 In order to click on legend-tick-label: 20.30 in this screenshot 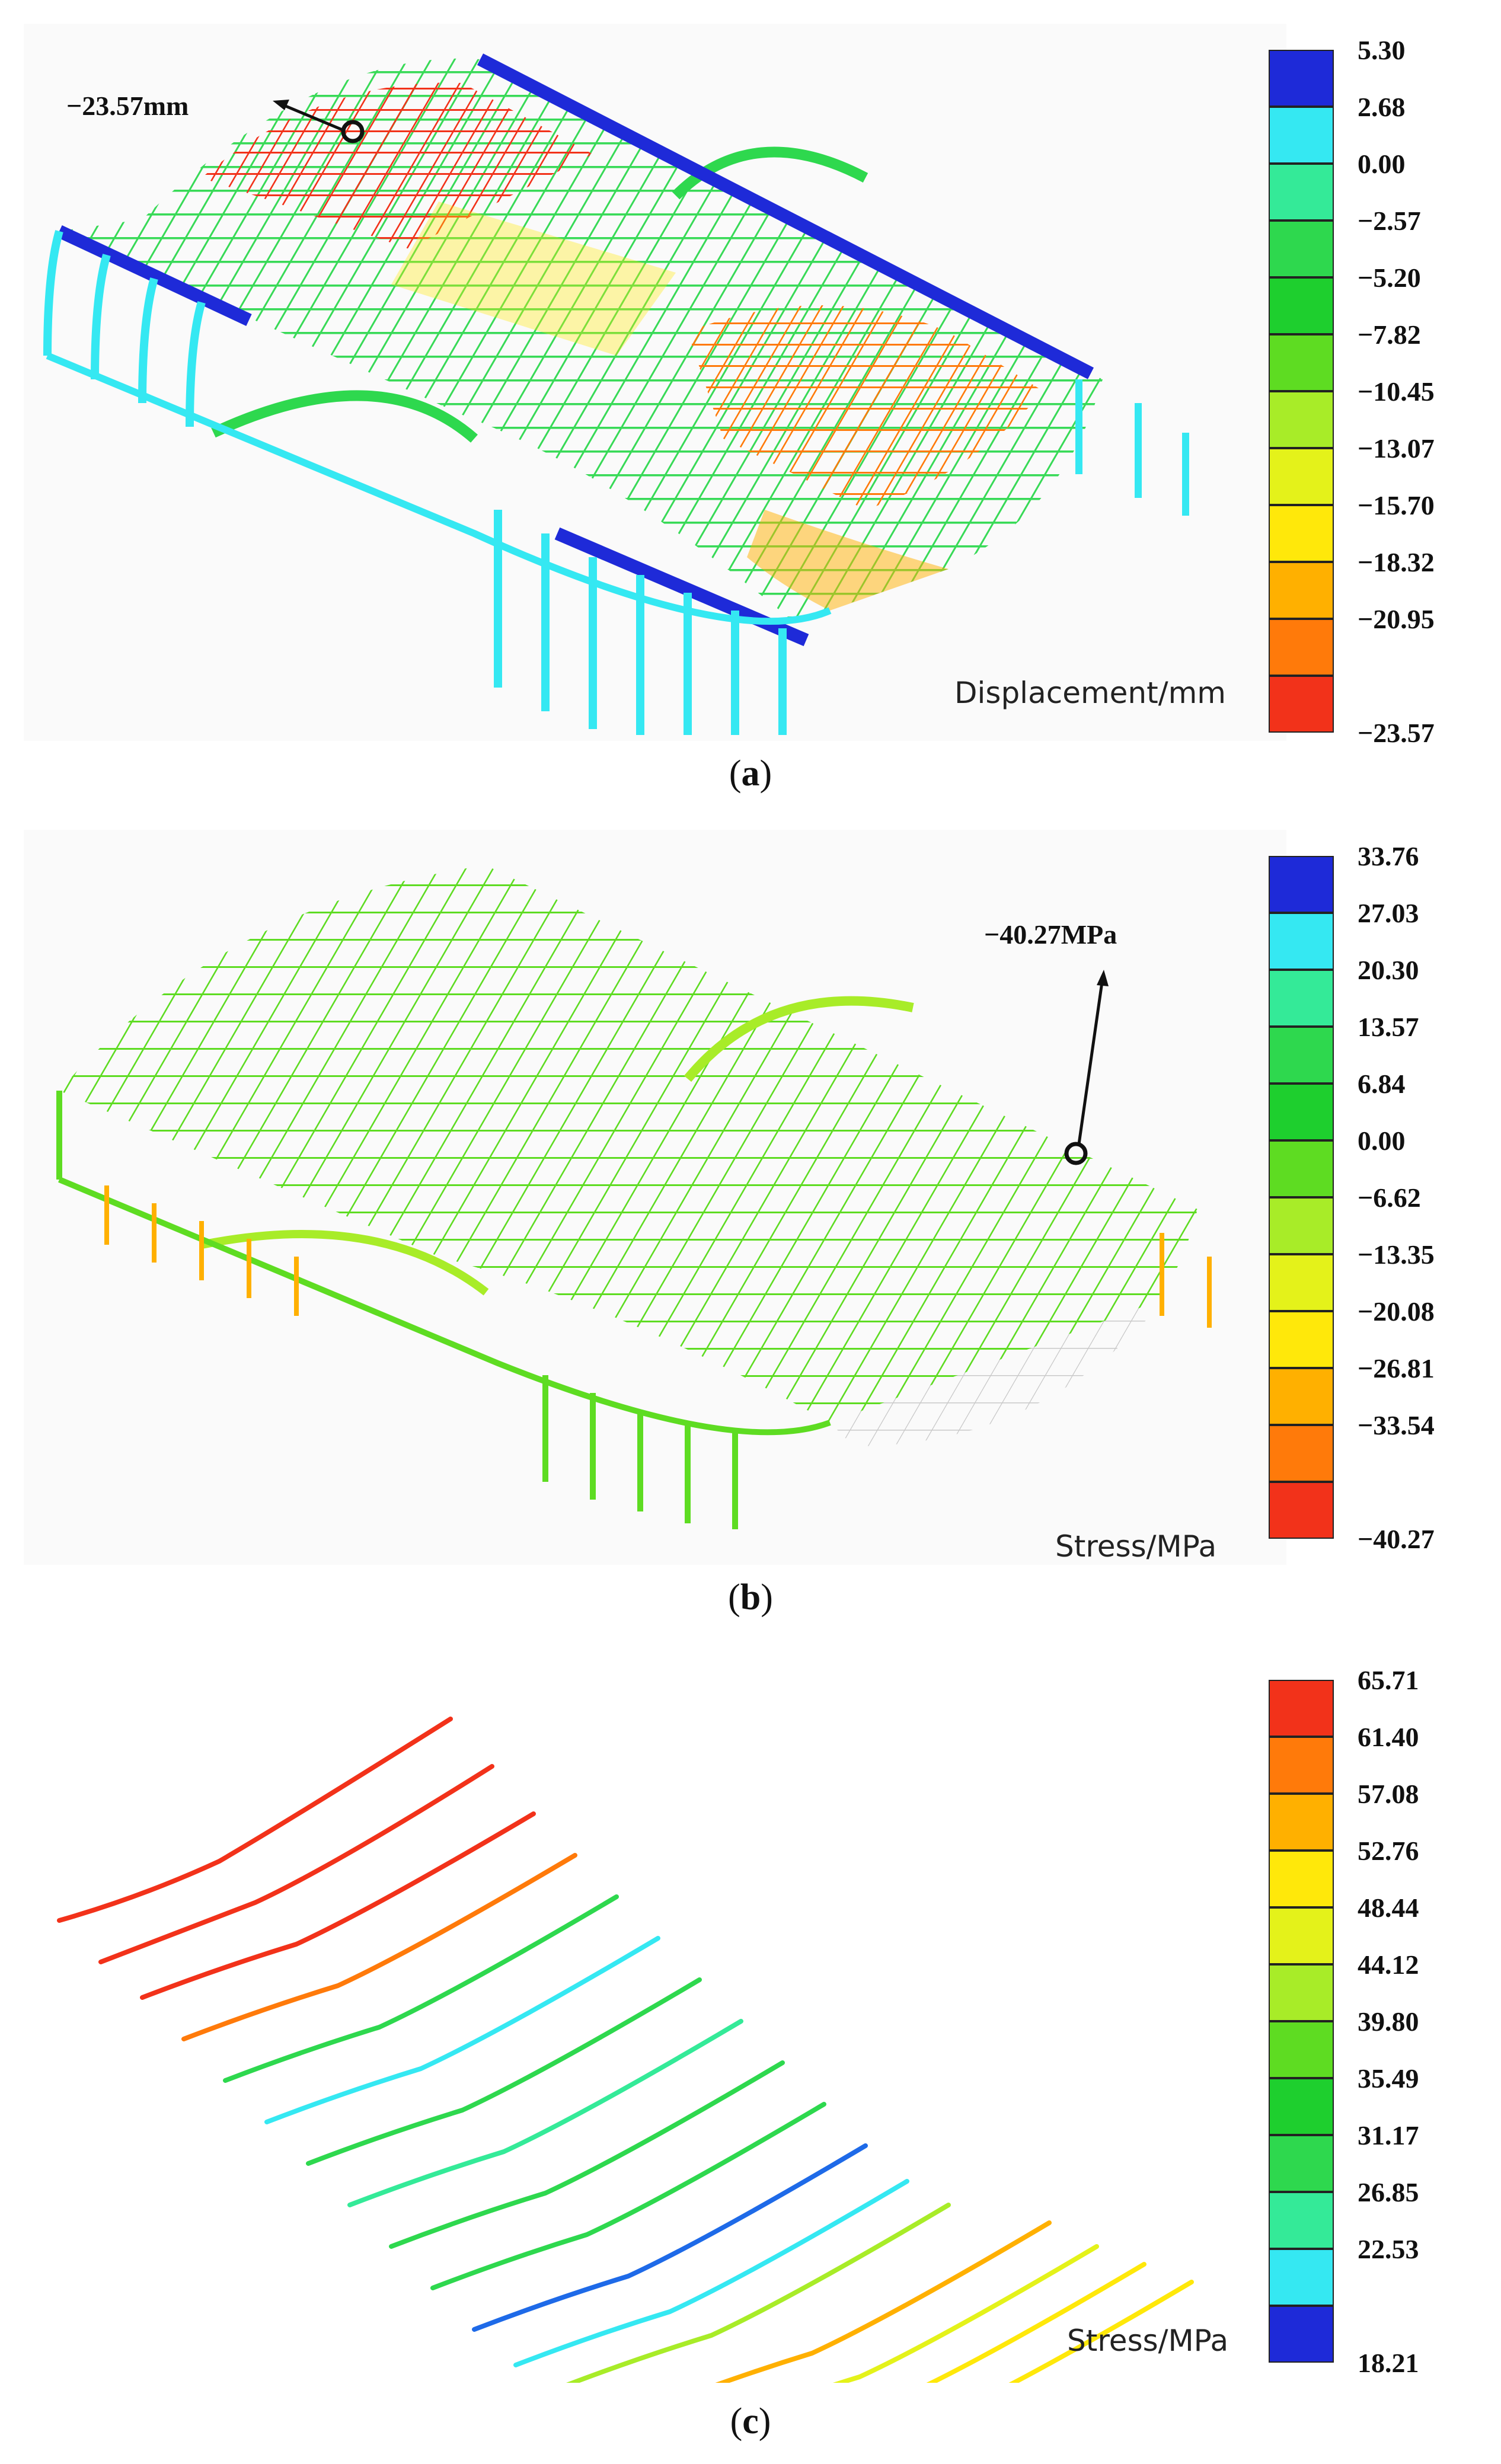, I will do `click(1389, 970)`.